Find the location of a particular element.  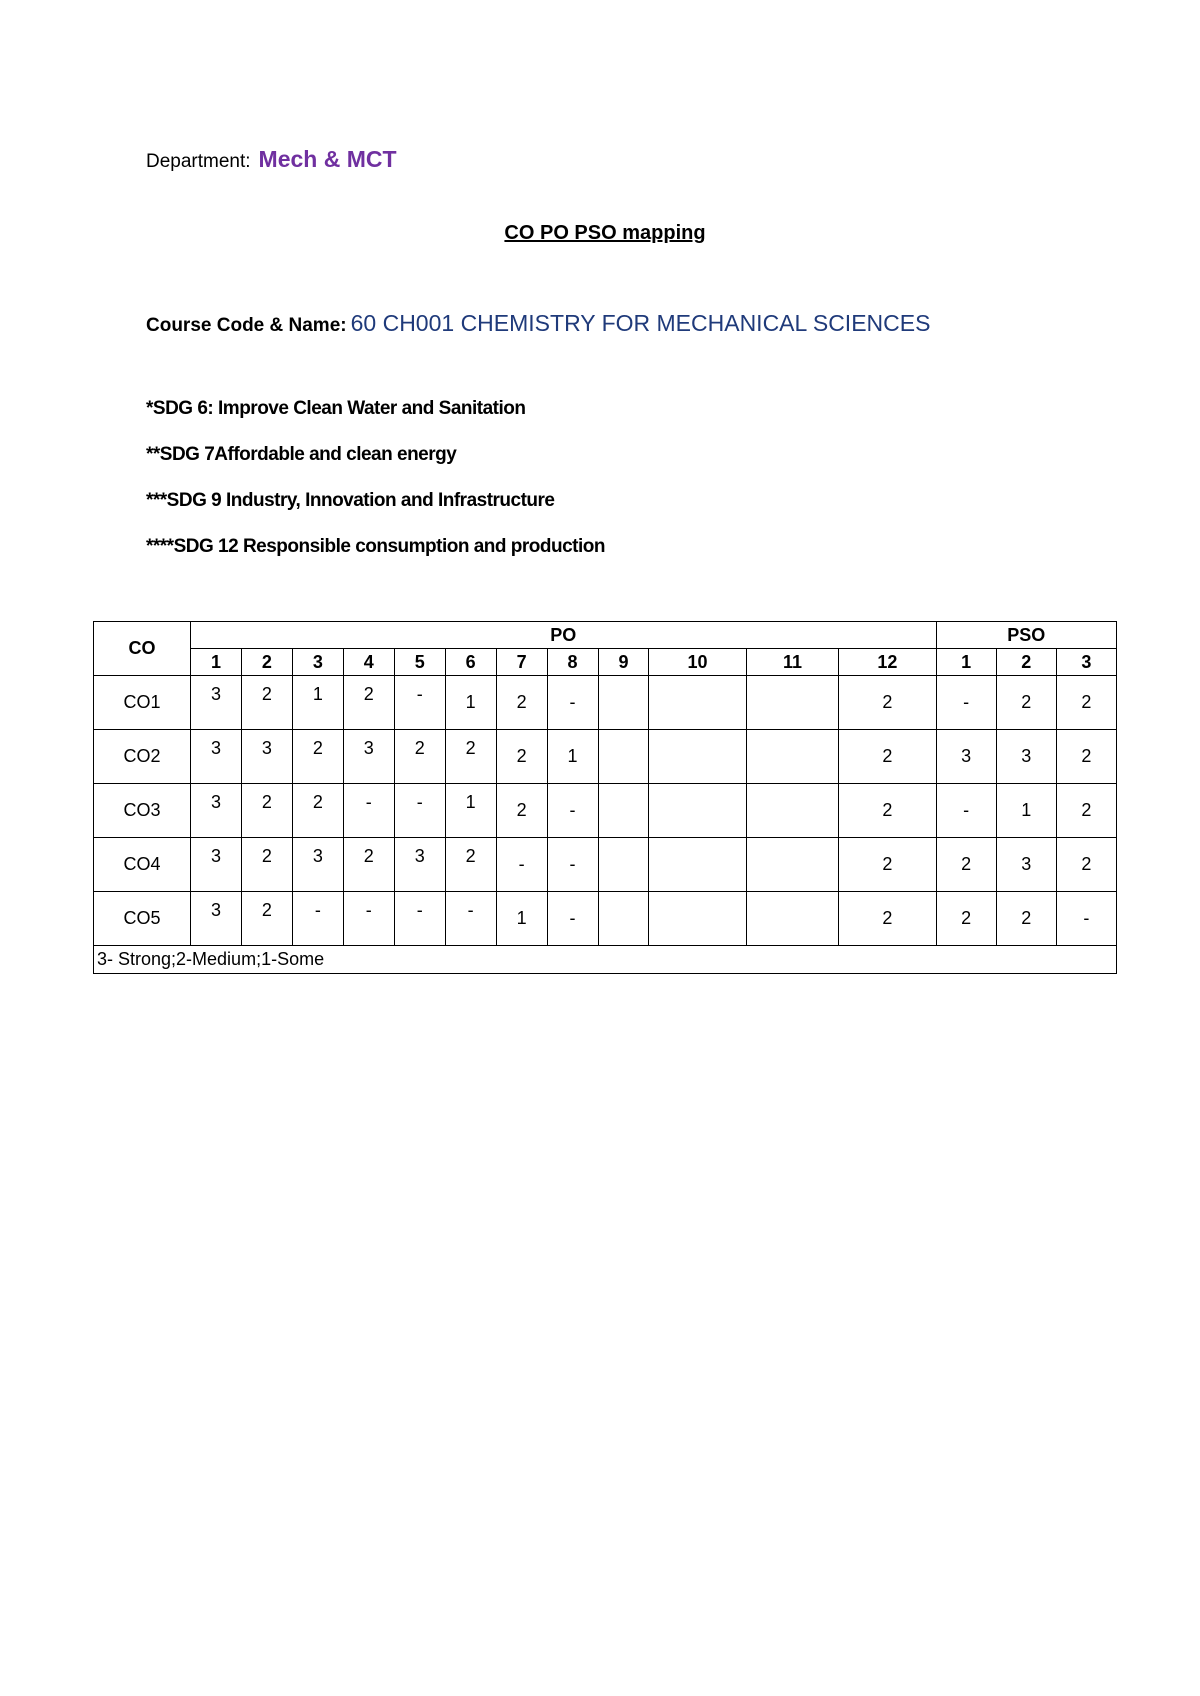

table-row: CO5 3 2- - - -1-2 2 2- is located at coordinates (605, 918).